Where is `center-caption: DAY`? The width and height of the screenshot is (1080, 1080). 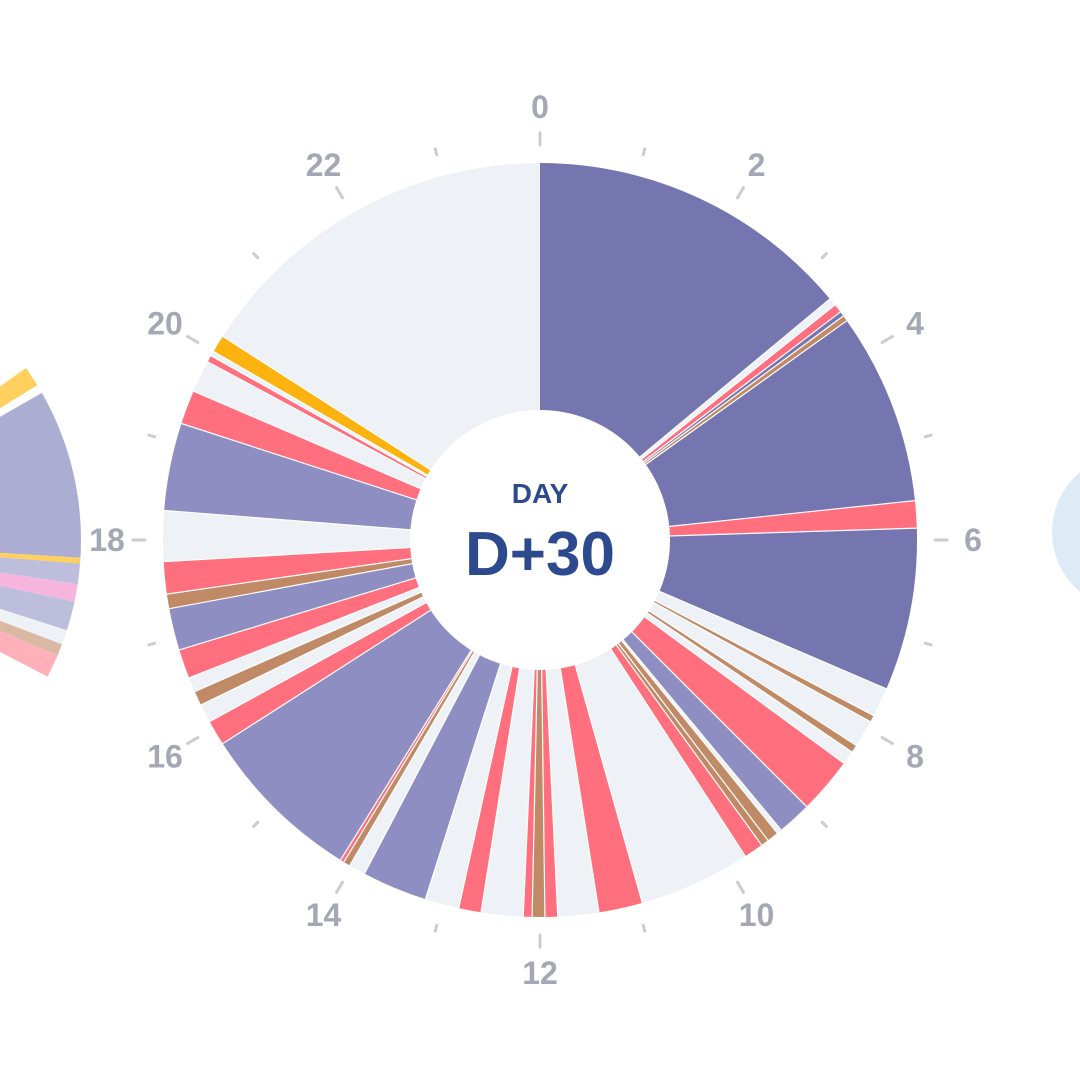 center-caption: DAY is located at coordinates (540, 493).